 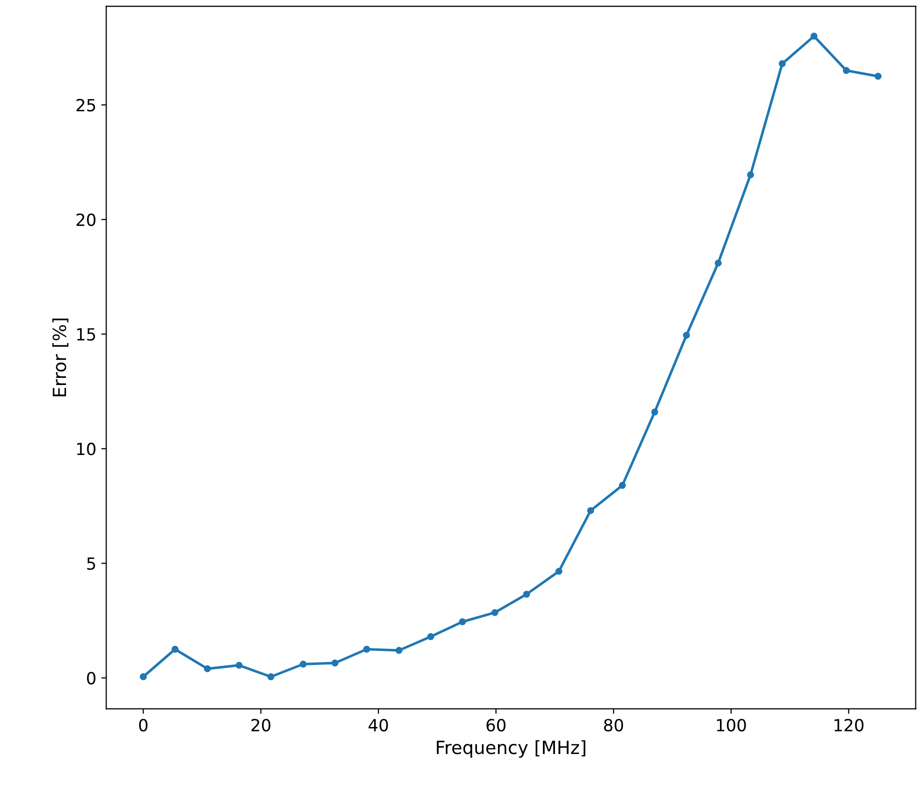 I want to click on y-tick-label: 20, so click(x=86, y=219).